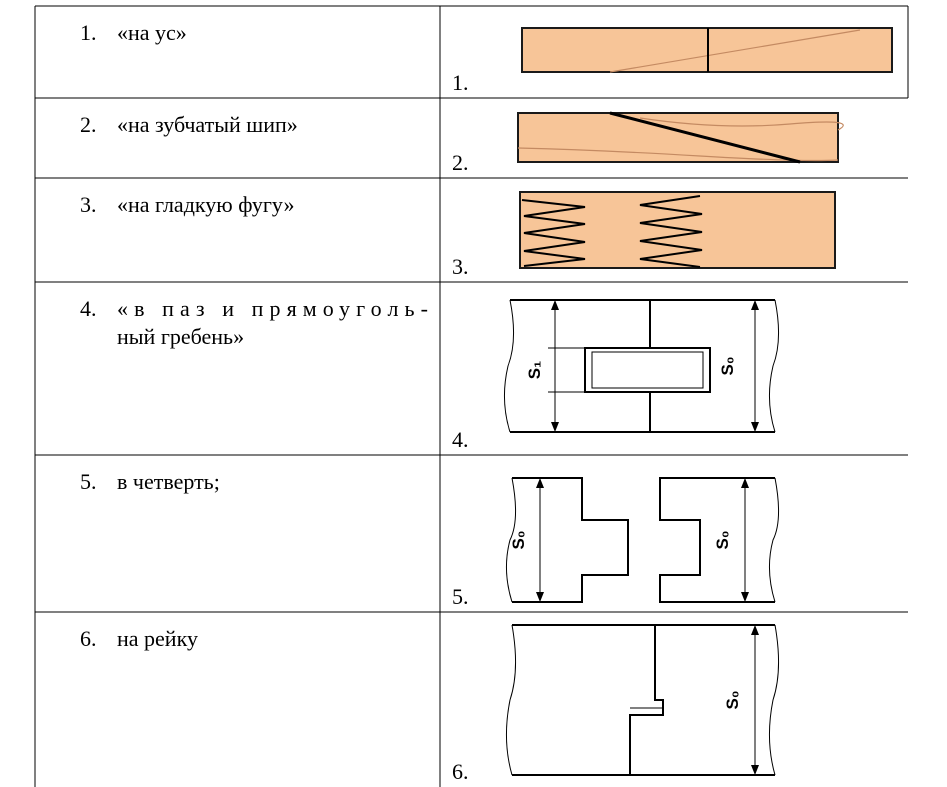  What do you see at coordinates (205, 204) in the screenshot?
I see `item-text: «на гладкую фугу»` at bounding box center [205, 204].